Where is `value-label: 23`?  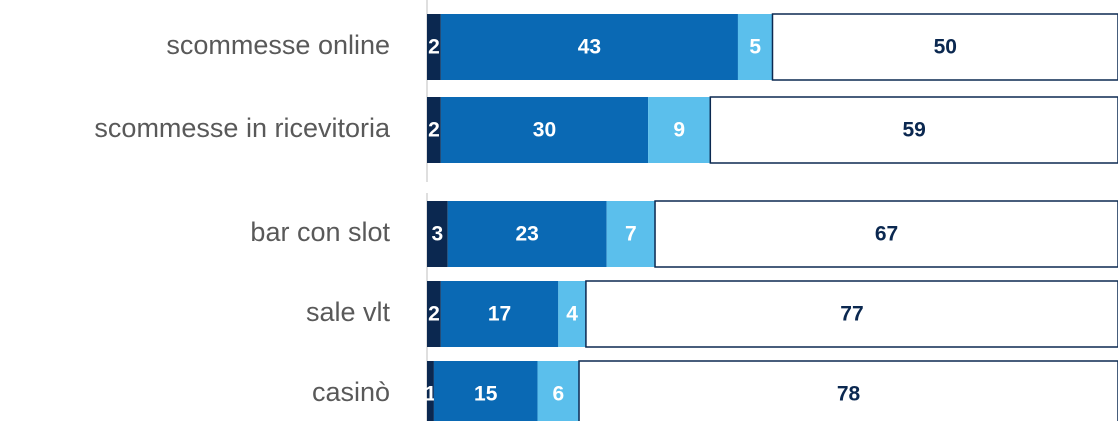
value-label: 23 is located at coordinates (527, 234).